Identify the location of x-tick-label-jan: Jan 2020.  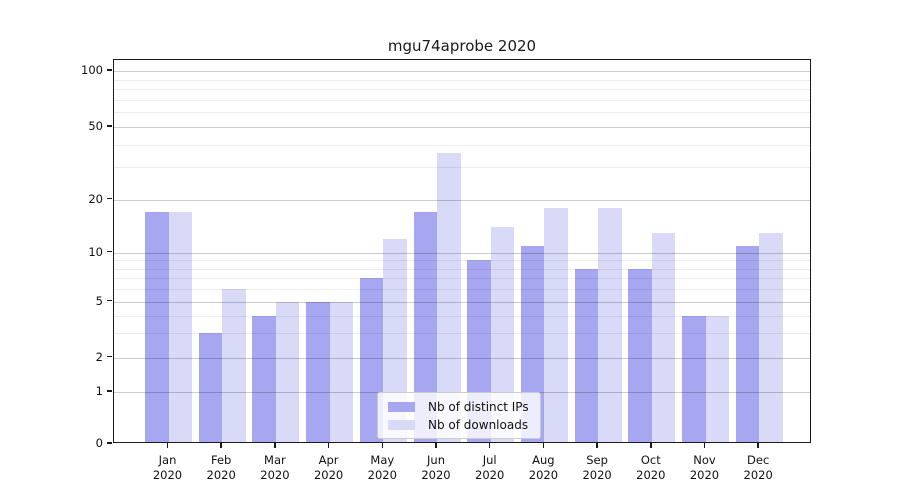
(167, 467).